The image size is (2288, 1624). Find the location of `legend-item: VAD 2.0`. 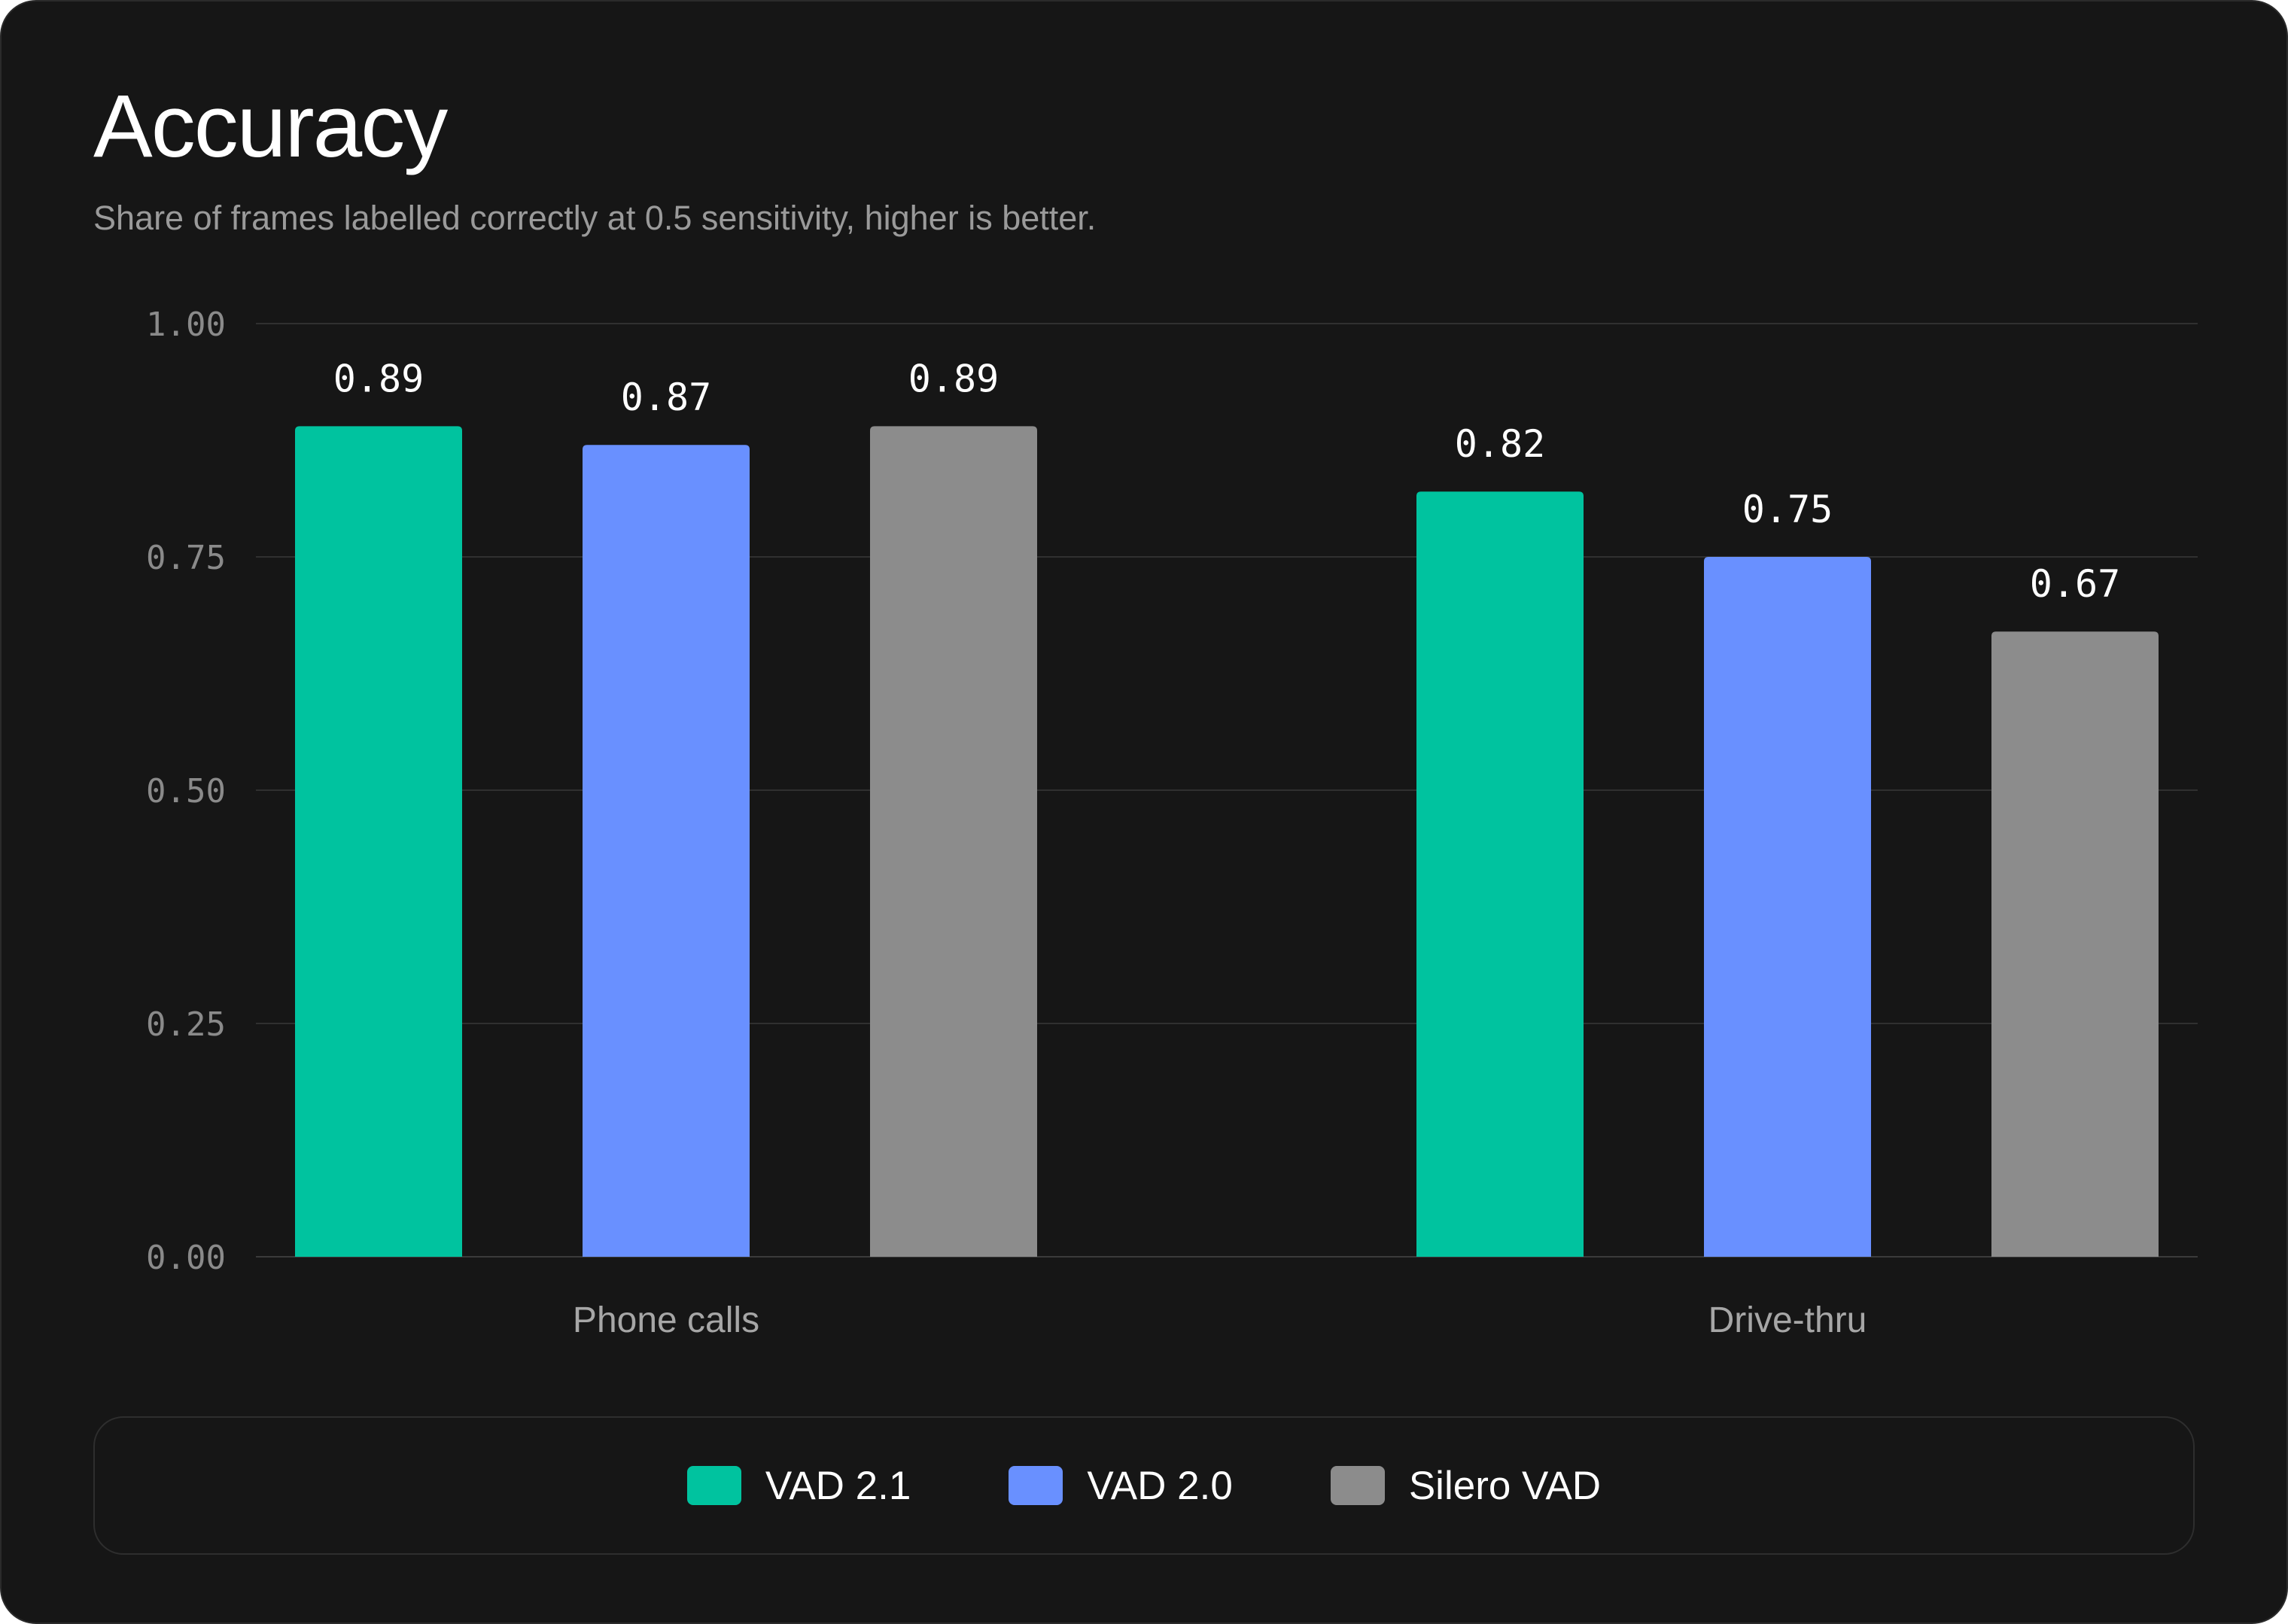

legend-item: VAD 2.0 is located at coordinates (1121, 1486).